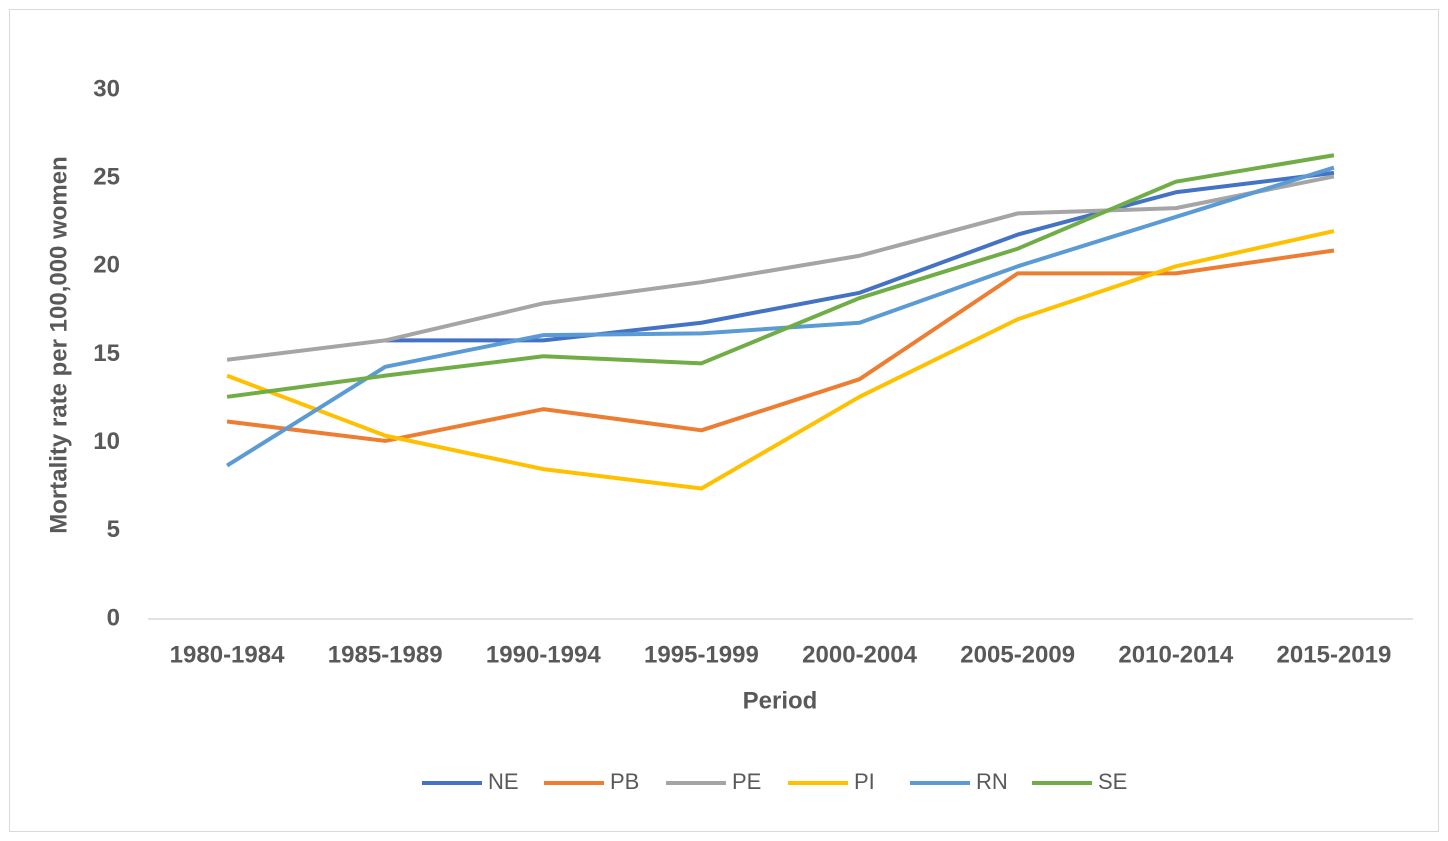 The height and width of the screenshot is (841, 1448). What do you see at coordinates (624, 781) in the screenshot?
I see `legend-label: PB` at bounding box center [624, 781].